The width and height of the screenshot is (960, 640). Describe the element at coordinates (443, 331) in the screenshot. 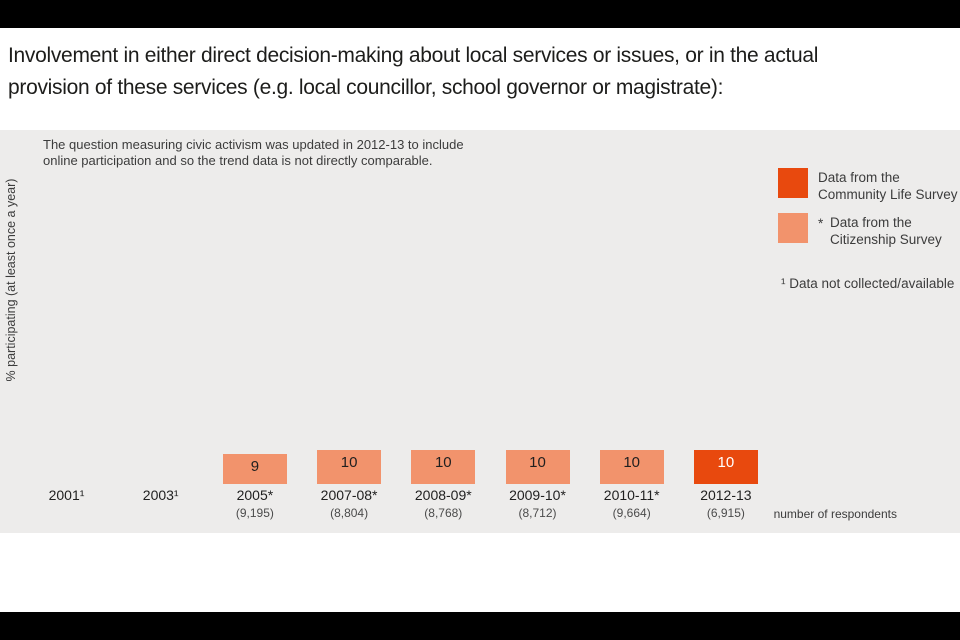

I see `category-slot: 10 2008-09* (8,768)` at that location.